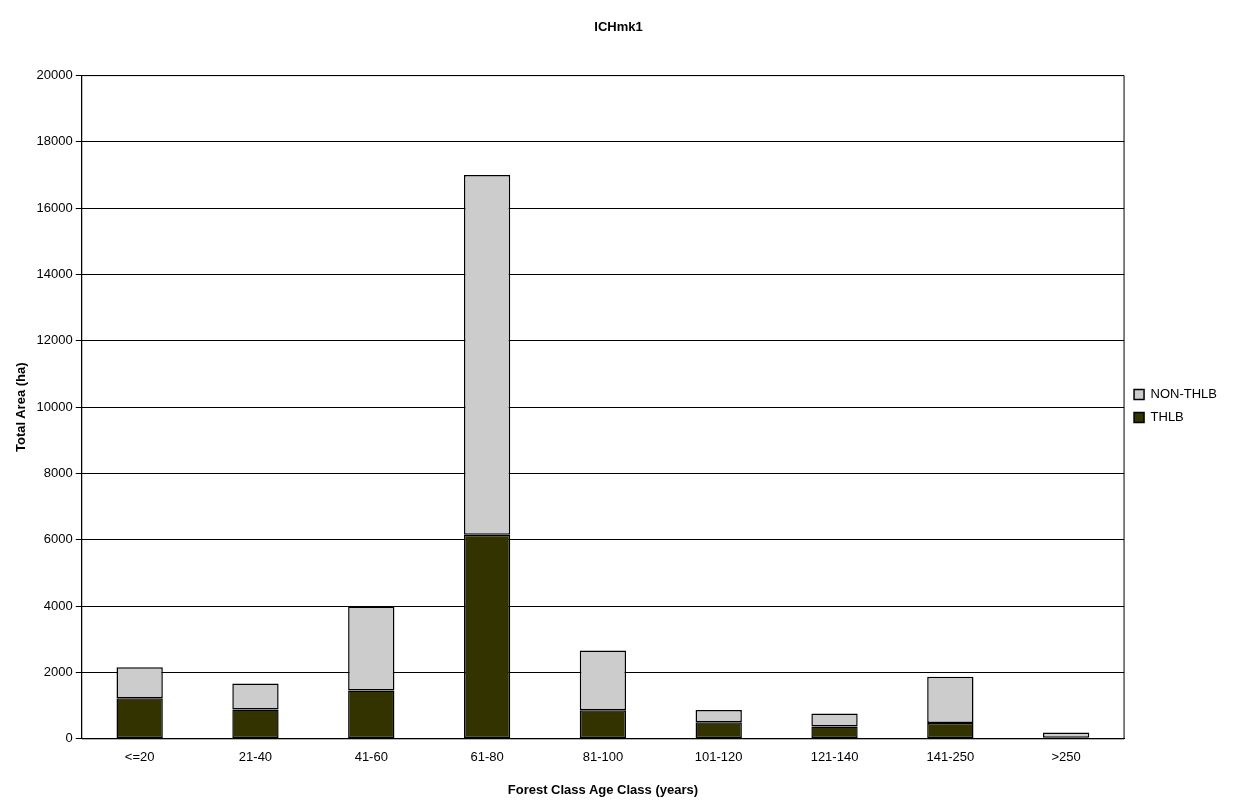 The width and height of the screenshot is (1237, 812). Describe the element at coordinates (58, 605) in the screenshot. I see `y-tick-label: 4000` at that location.